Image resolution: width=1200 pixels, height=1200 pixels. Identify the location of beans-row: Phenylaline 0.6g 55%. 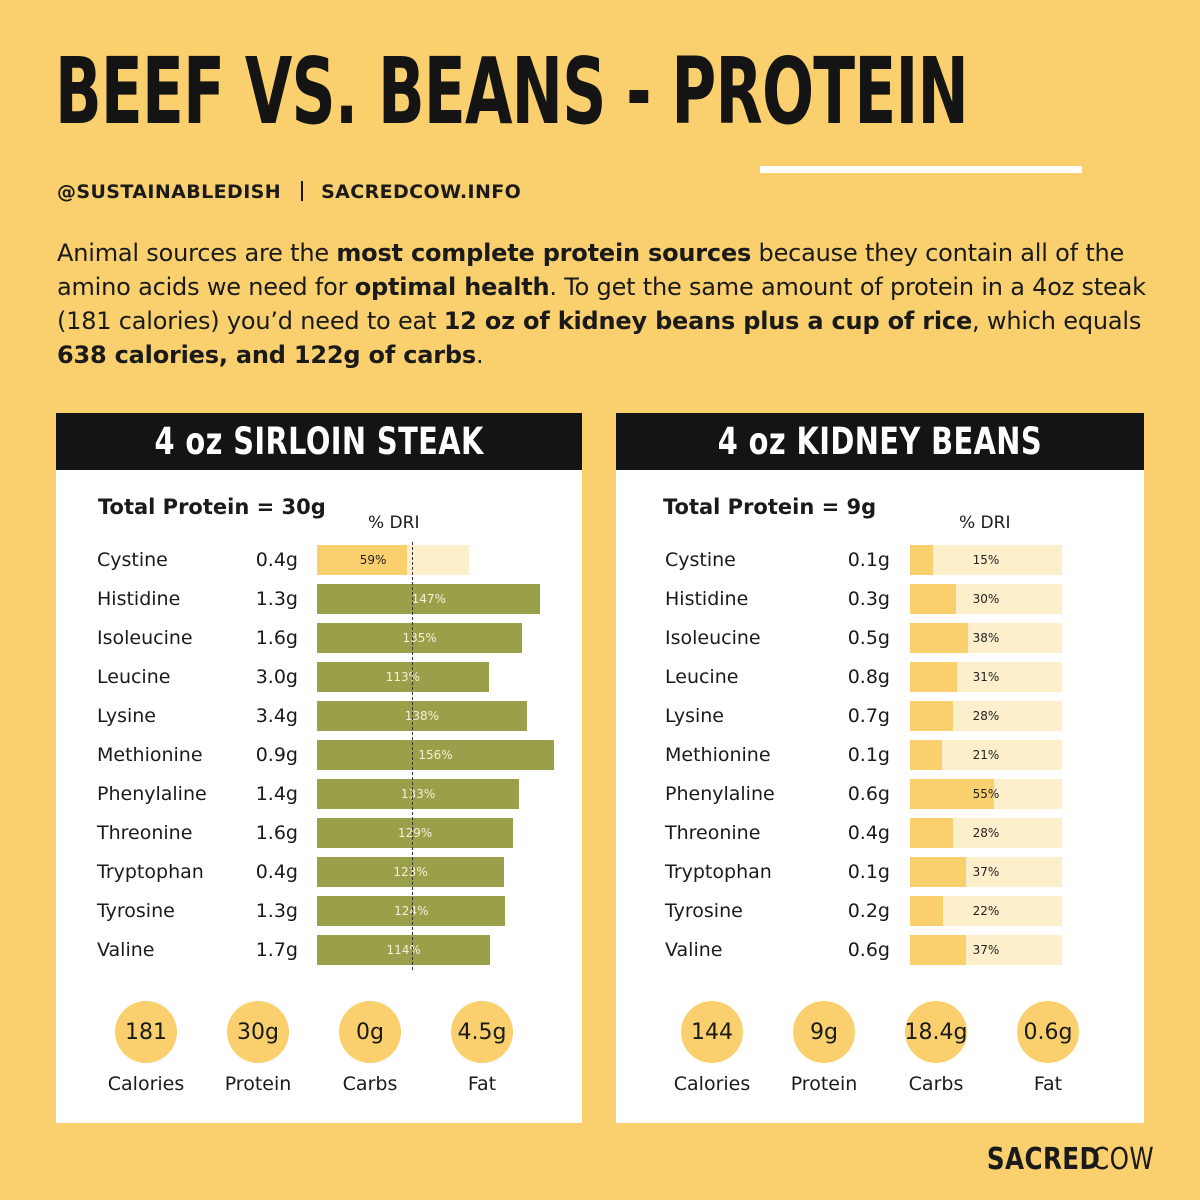
(880, 795).